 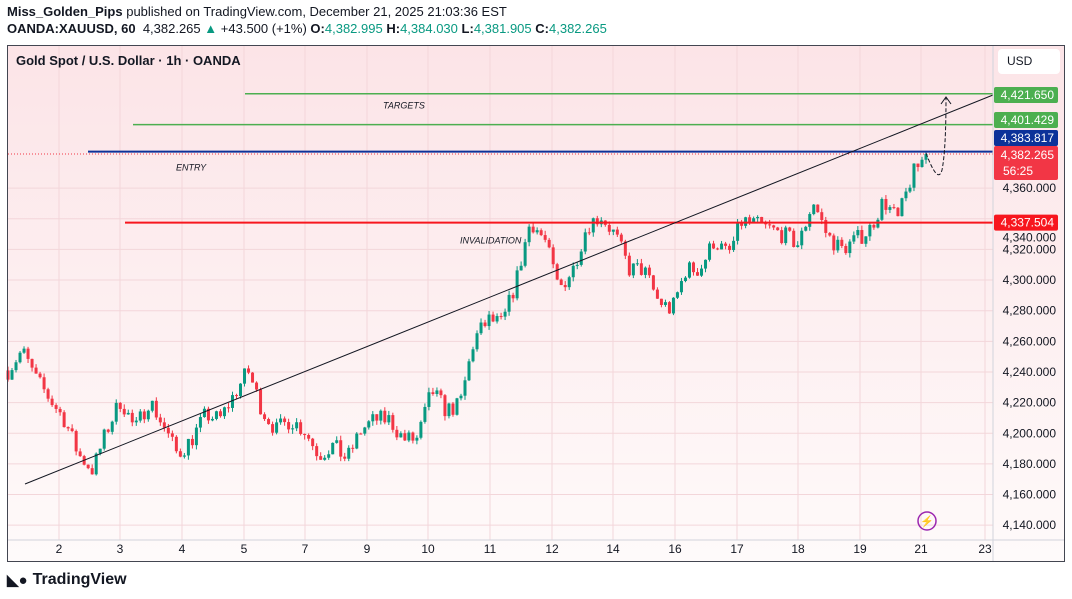 What do you see at coordinates (985, 549) in the screenshot?
I see `x-tick-label: 23` at bounding box center [985, 549].